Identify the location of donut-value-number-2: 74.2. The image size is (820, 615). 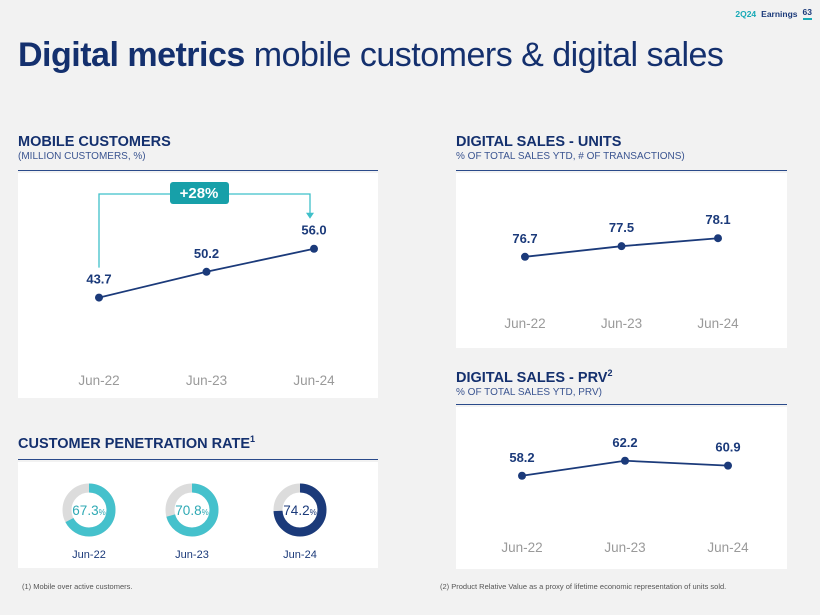
(296, 510).